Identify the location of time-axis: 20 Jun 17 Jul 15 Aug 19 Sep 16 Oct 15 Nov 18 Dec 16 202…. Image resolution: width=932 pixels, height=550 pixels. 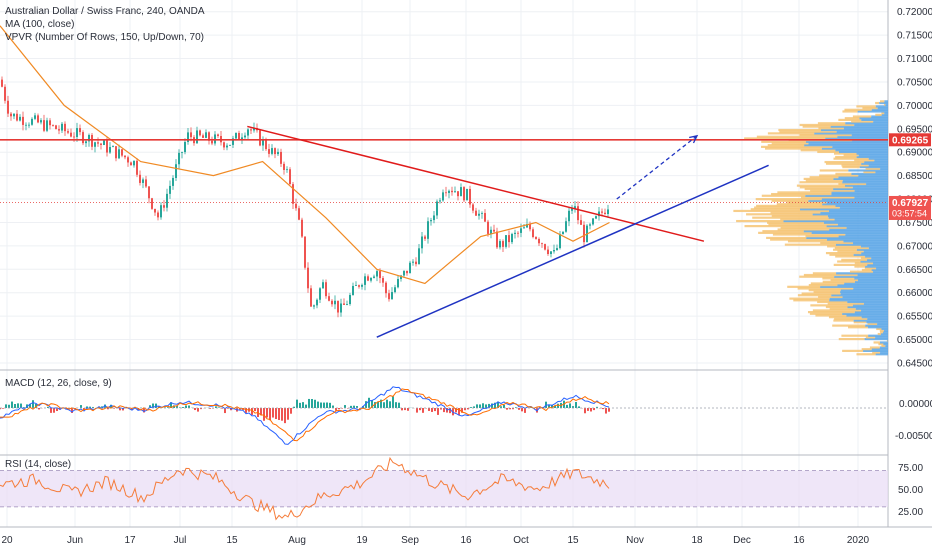
(435, 540).